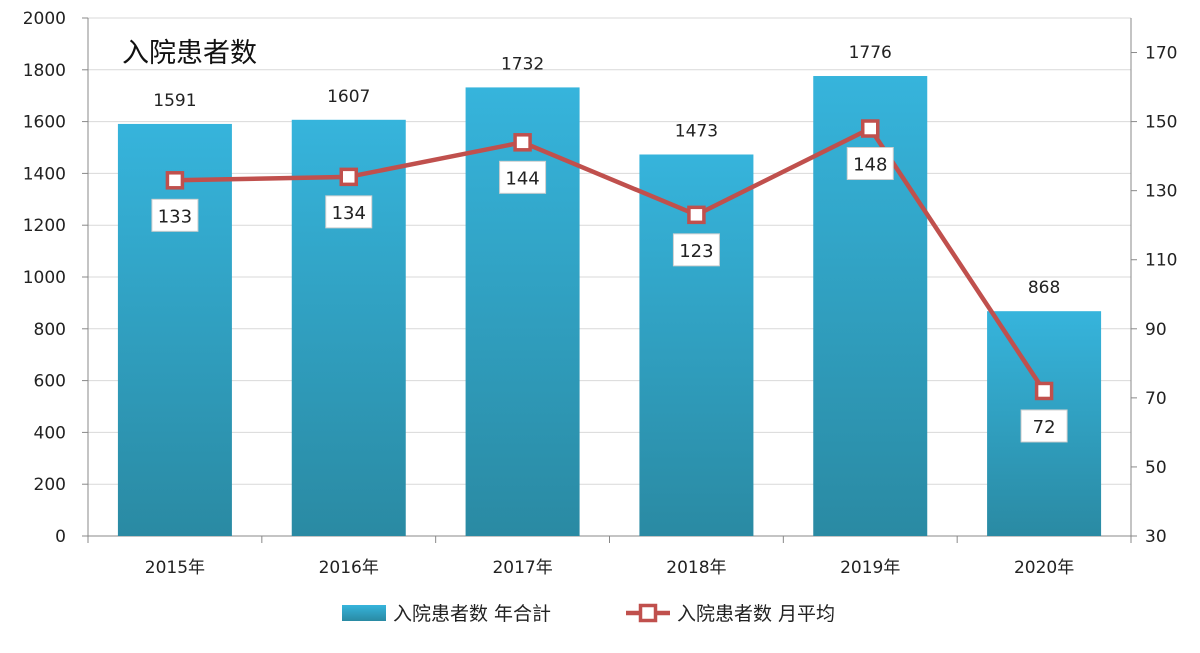  Describe the element at coordinates (522, 64) in the screenshot. I see `bar-value-label: 1732` at that location.